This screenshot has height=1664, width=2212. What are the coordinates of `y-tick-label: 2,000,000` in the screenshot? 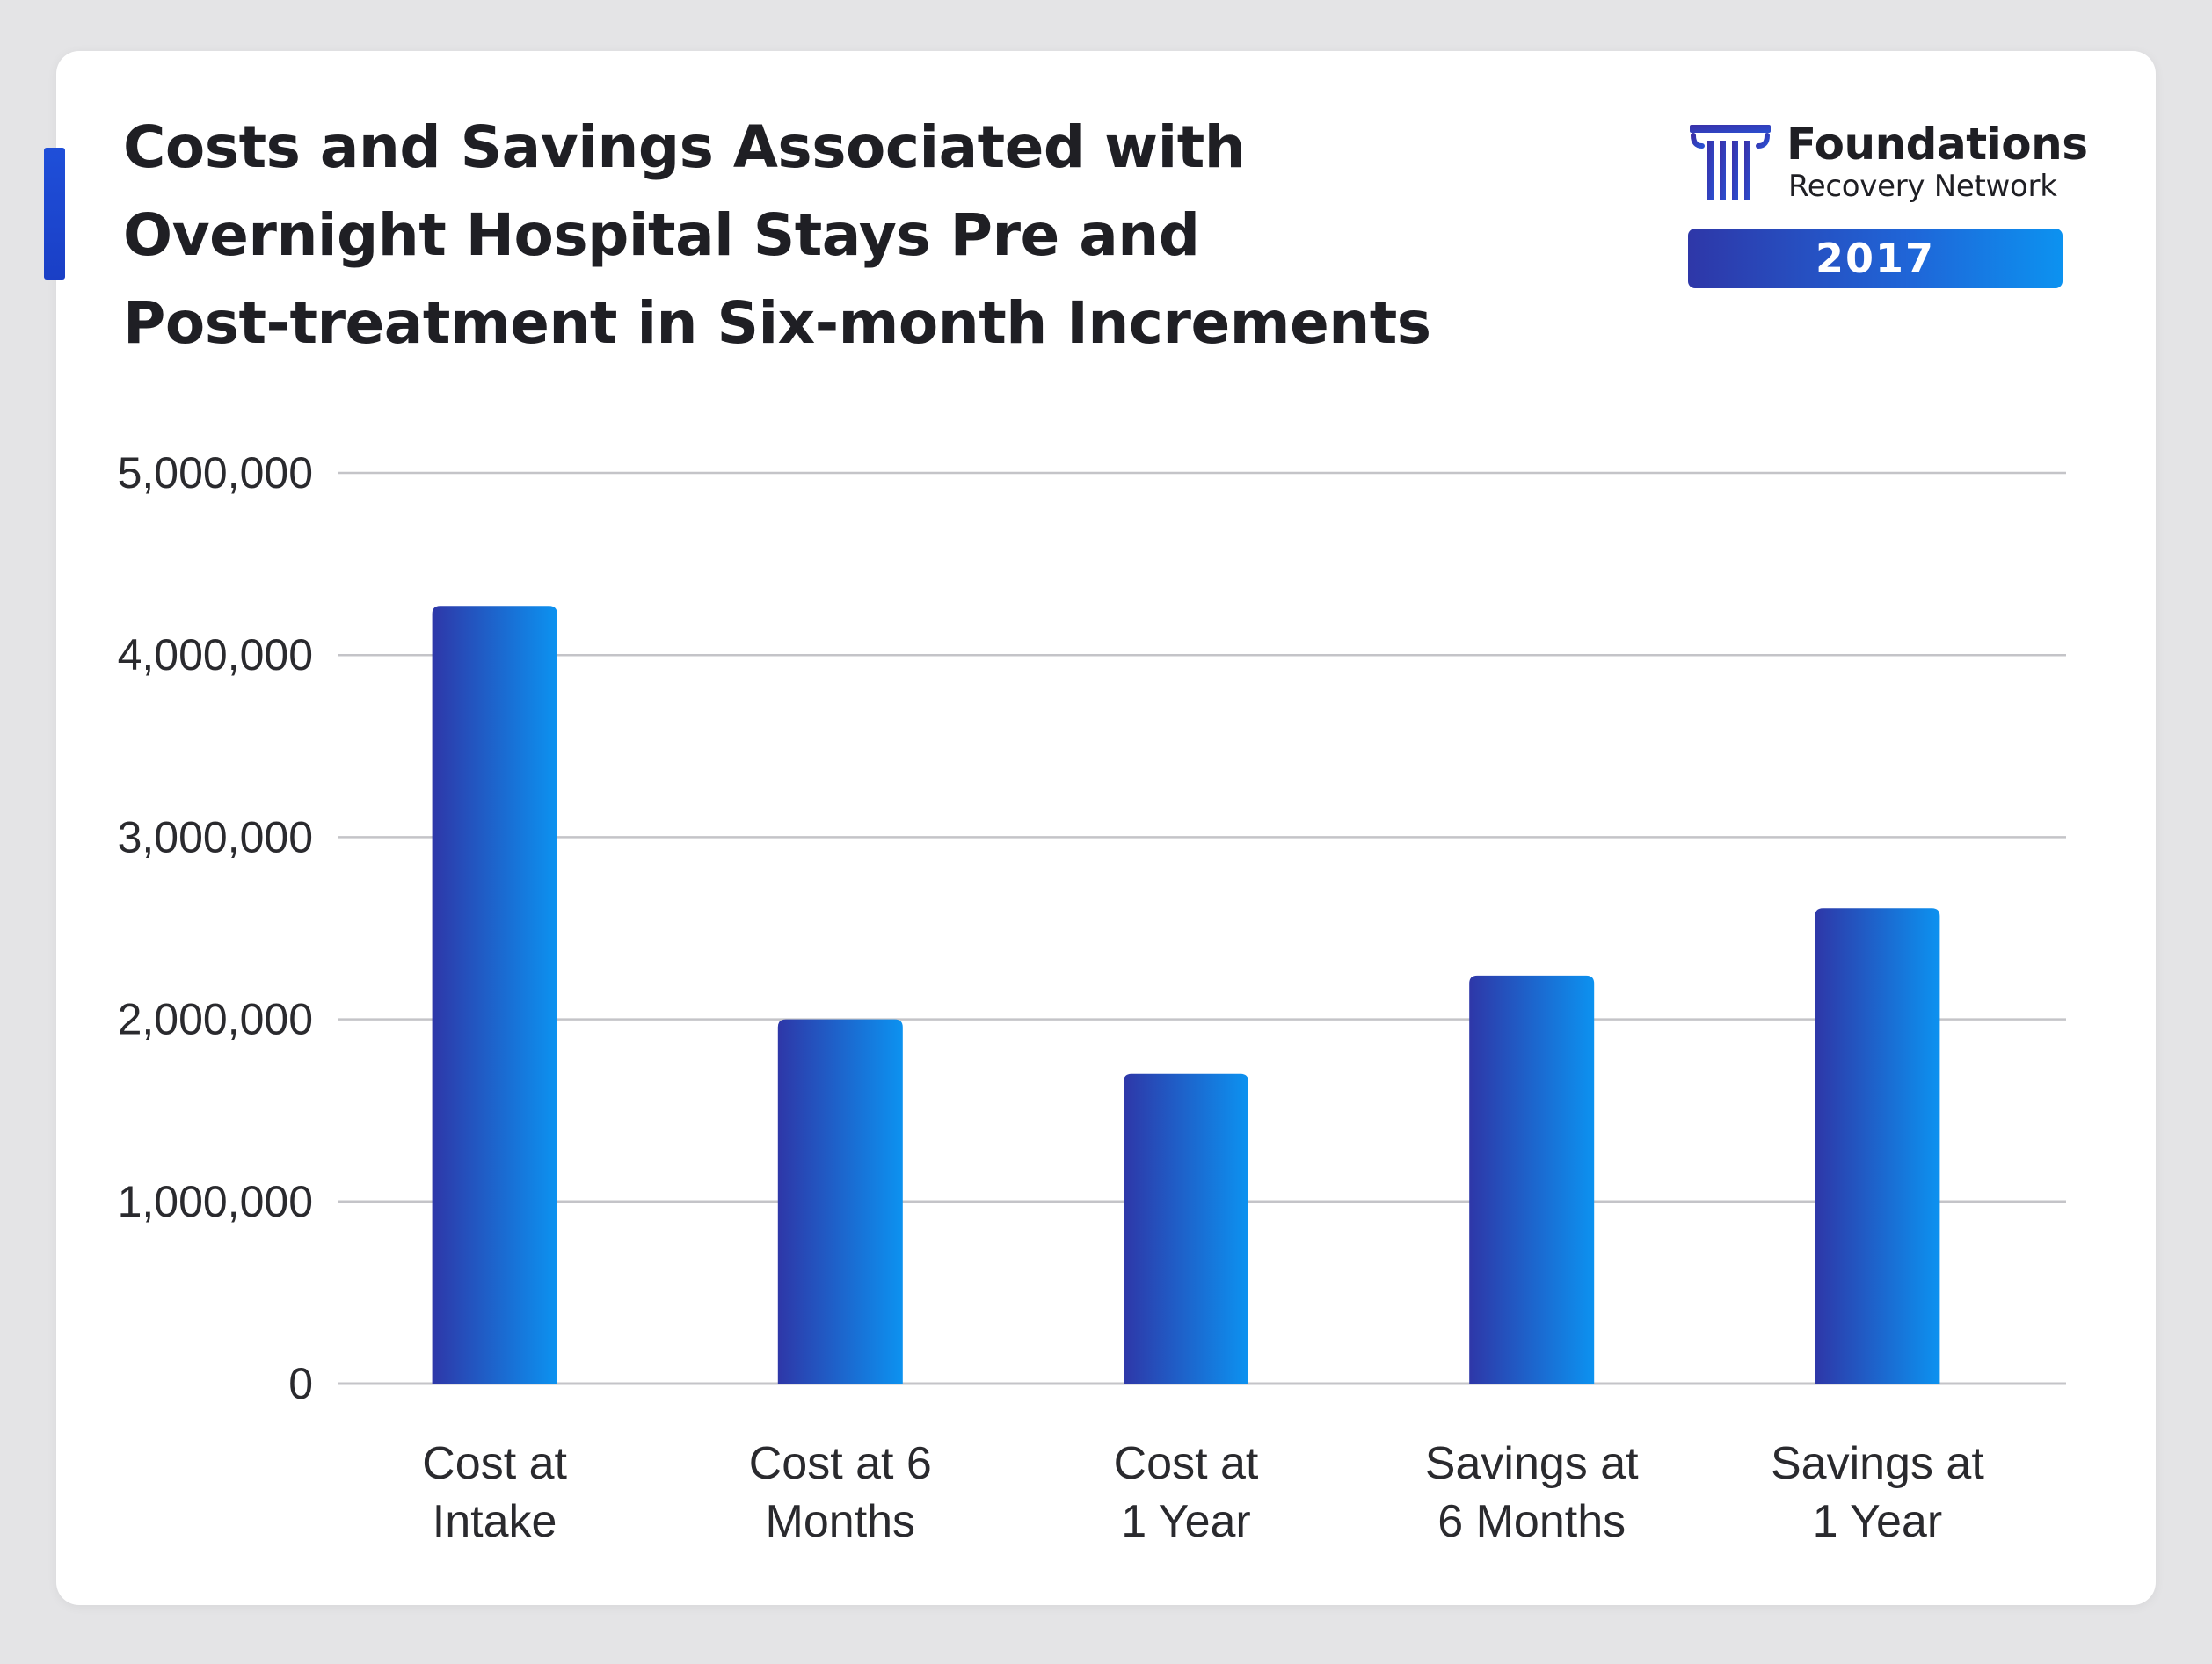 It's located at (215, 1020).